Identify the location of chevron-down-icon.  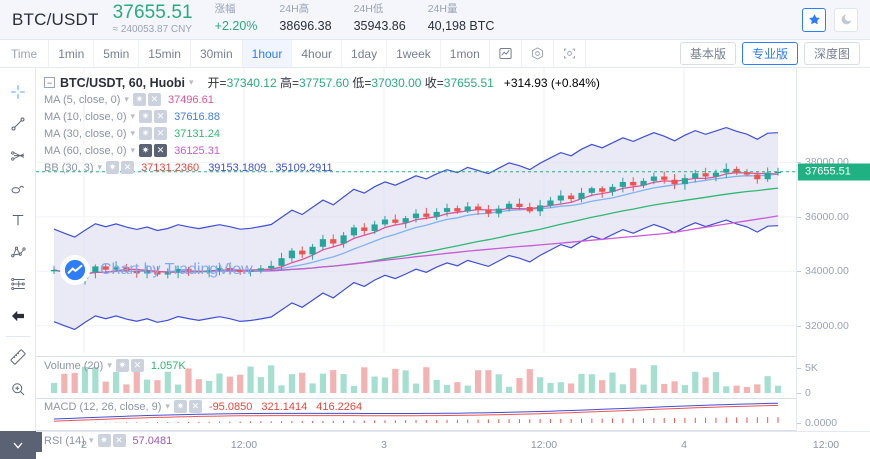
(18, 445).